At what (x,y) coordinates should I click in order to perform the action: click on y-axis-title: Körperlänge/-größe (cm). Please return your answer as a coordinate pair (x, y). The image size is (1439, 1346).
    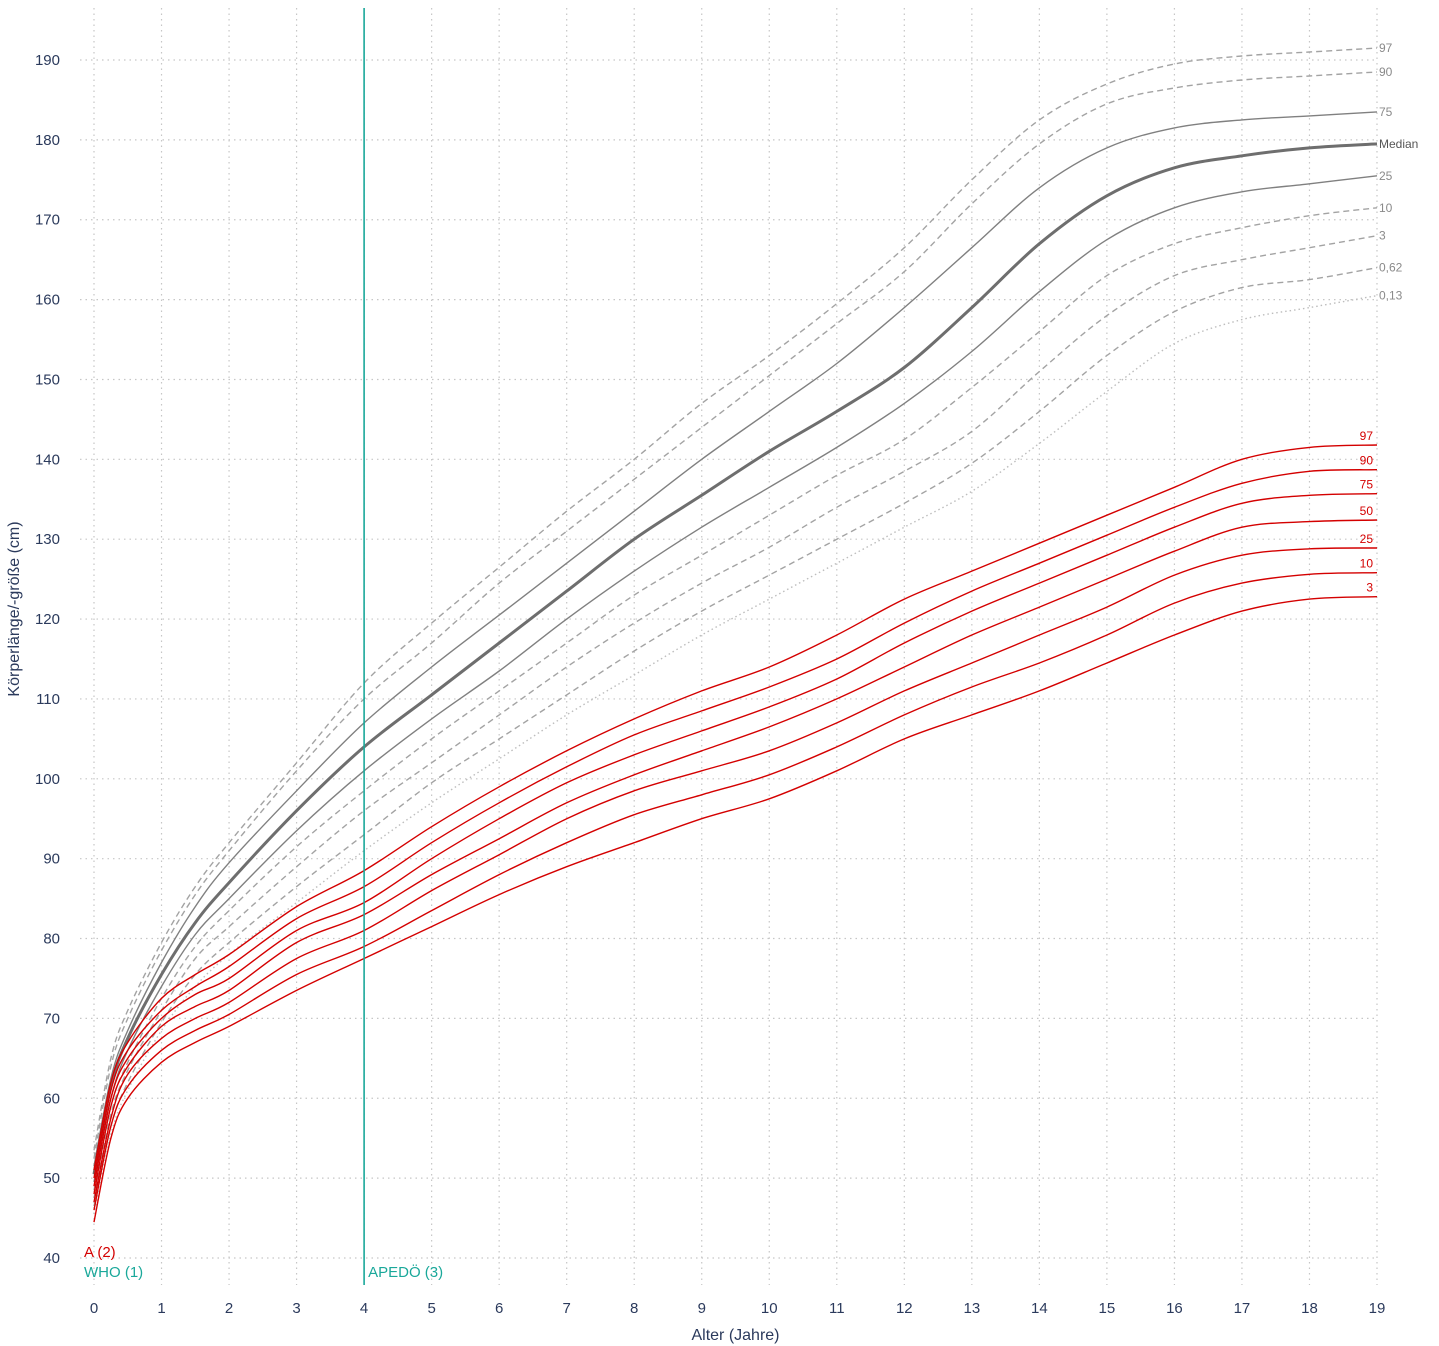
    Looking at the image, I should click on (14, 608).